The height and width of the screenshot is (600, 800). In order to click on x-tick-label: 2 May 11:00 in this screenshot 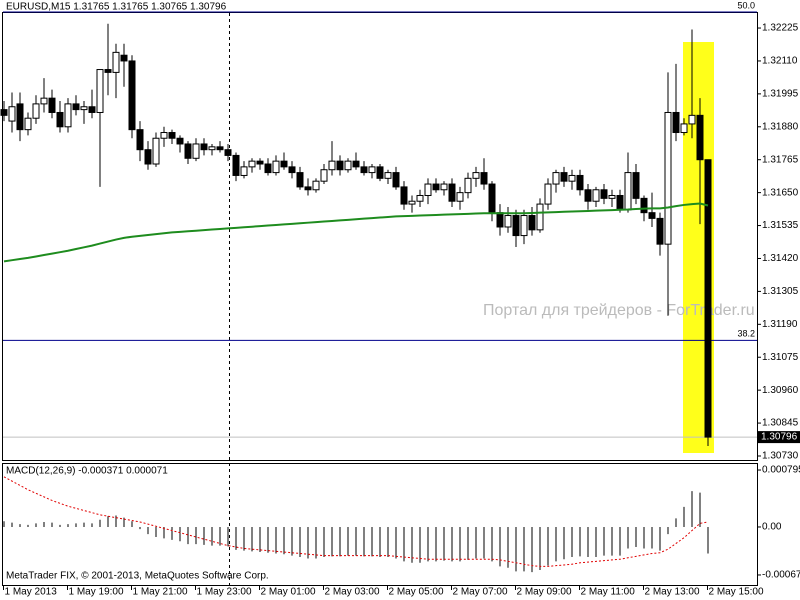, I will do `click(608, 592)`.